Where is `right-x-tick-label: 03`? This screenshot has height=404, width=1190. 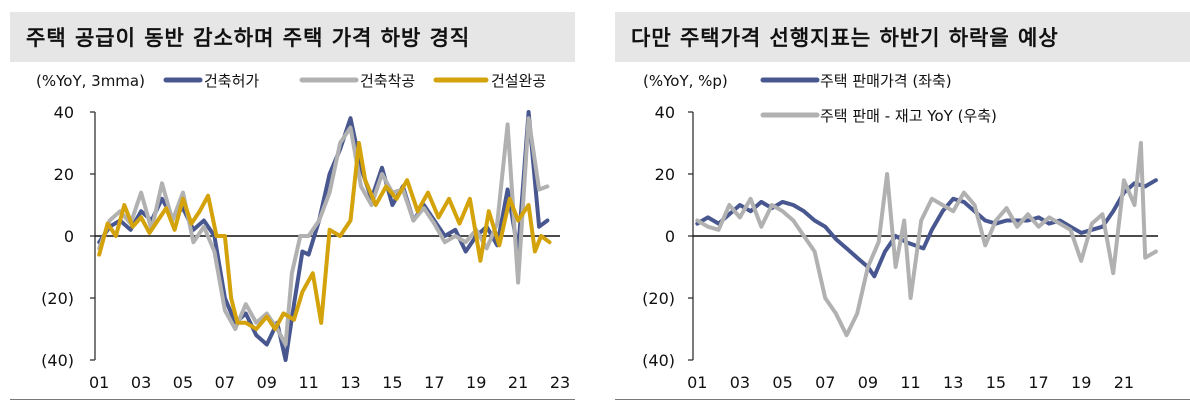
right-x-tick-label: 03 is located at coordinates (740, 382).